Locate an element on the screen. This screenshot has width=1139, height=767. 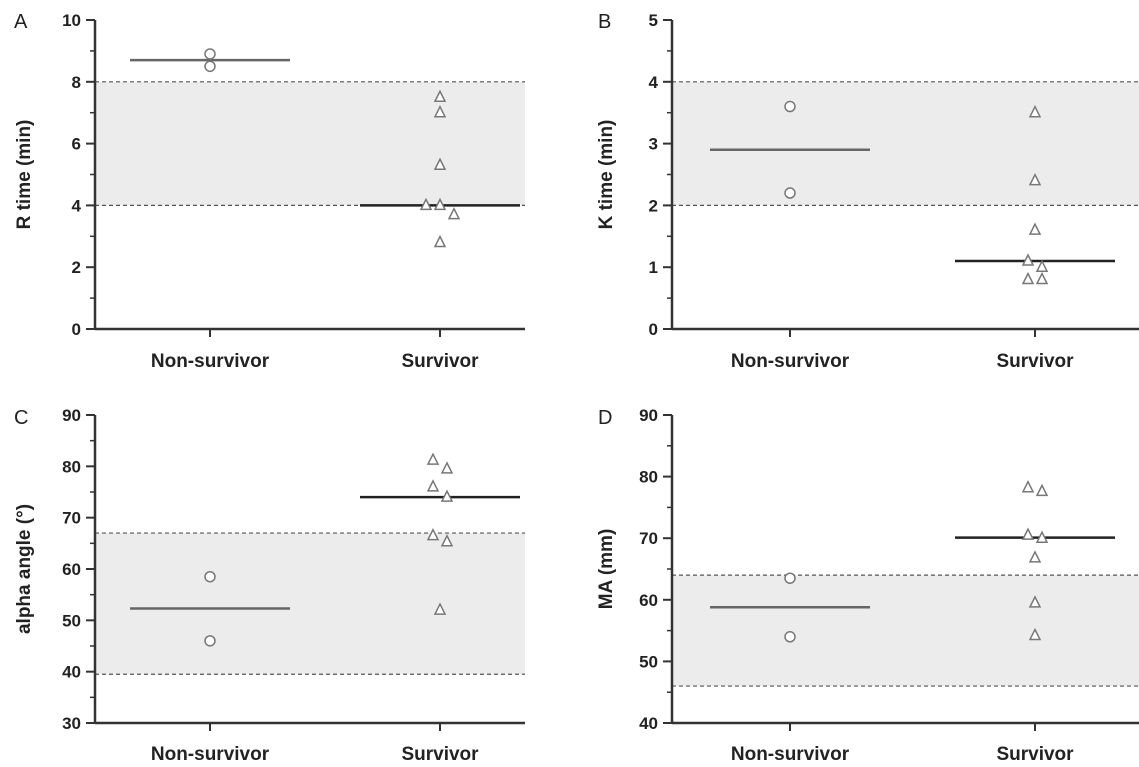
y-axis-label: alpha angle (°) is located at coordinates (24, 569).